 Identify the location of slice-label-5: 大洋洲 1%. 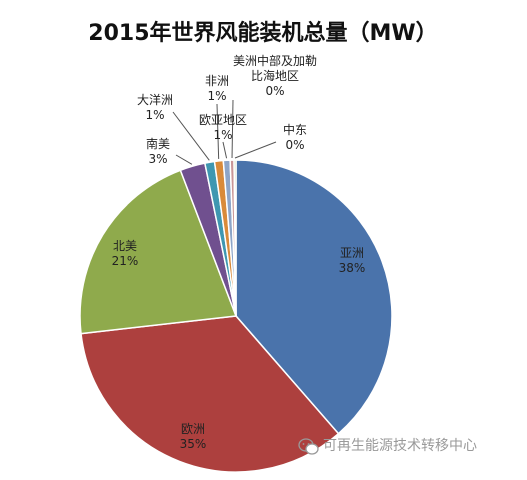
(155, 107).